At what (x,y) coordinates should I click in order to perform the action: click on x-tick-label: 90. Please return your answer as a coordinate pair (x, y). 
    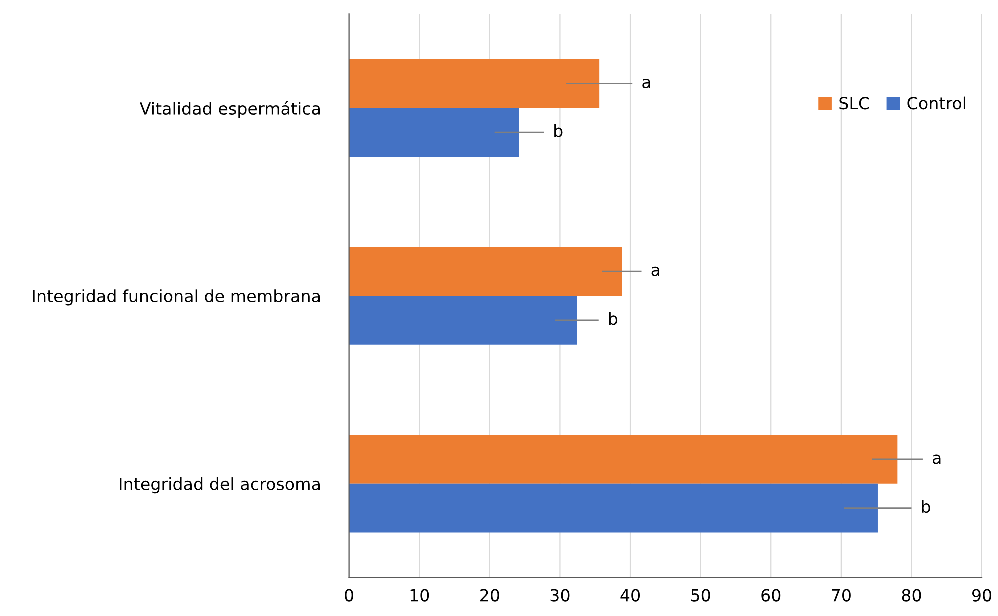
    Looking at the image, I should click on (982, 595).